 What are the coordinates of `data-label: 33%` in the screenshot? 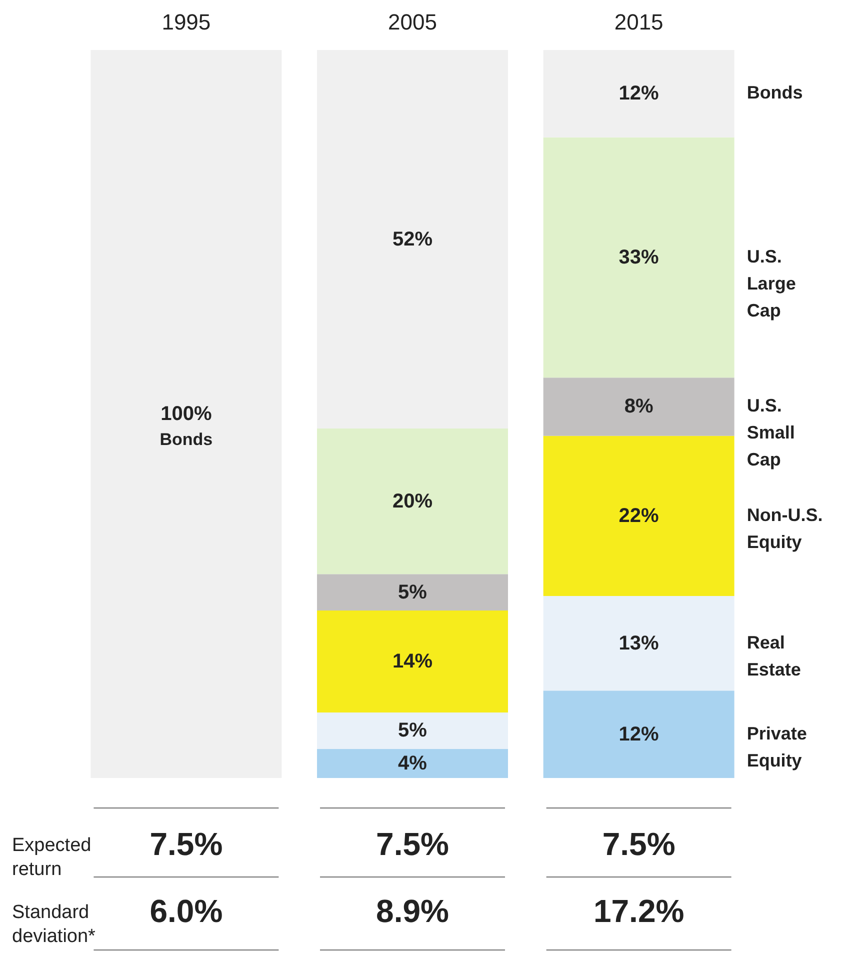 It's located at (639, 257).